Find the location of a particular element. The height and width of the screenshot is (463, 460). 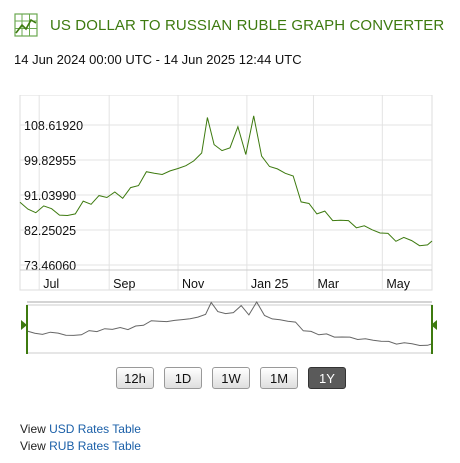

header is located at coordinates (26, 25).